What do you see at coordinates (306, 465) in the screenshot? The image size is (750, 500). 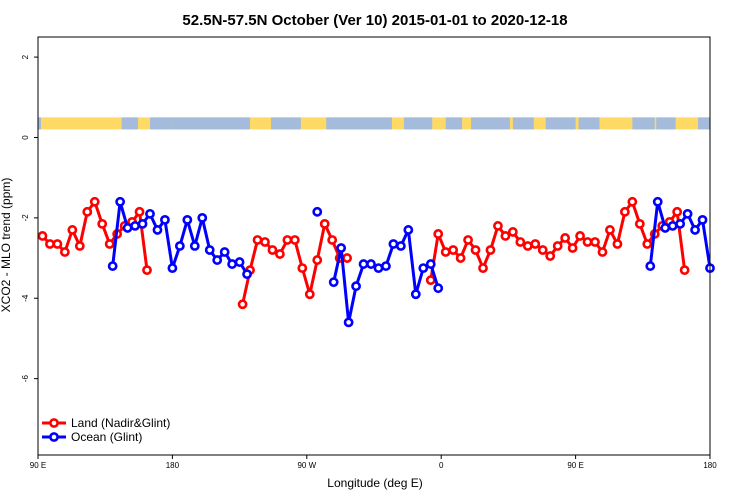 I see `x-tick-label: 90 W` at bounding box center [306, 465].